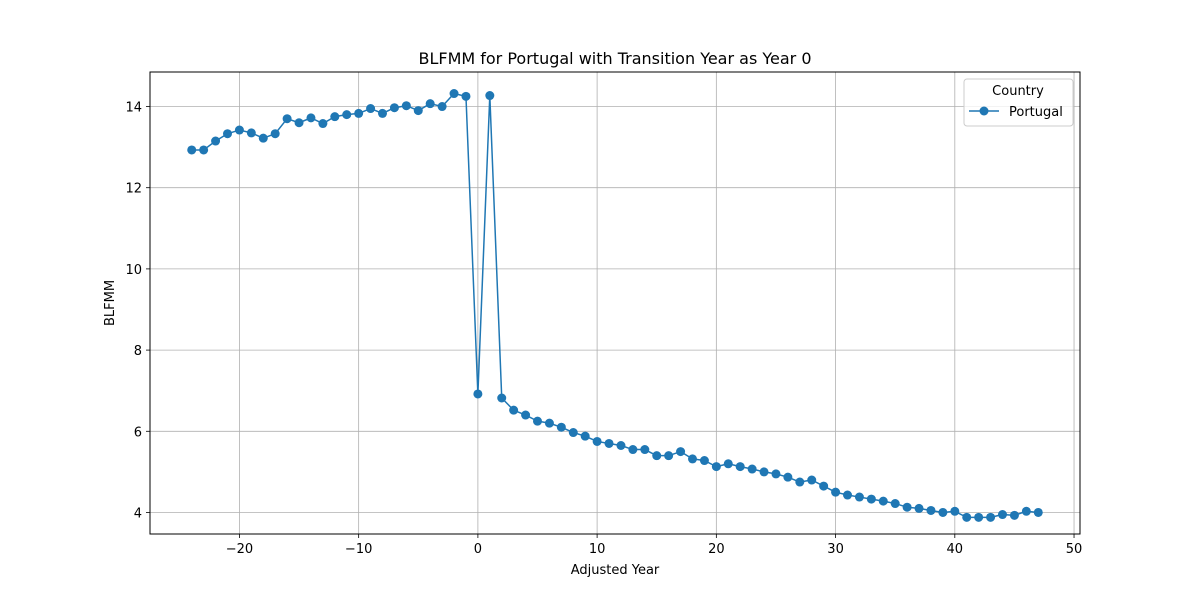  I want to click on x-axis-label: Adjusted Year, so click(615, 570).